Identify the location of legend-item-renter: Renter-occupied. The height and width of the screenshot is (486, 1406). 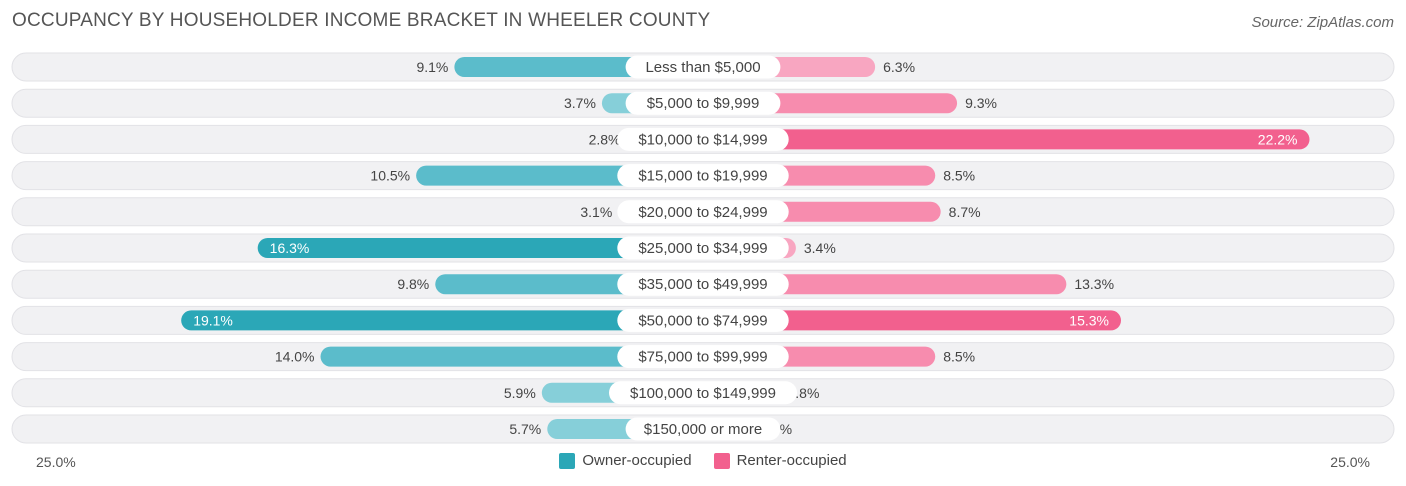
(780, 460).